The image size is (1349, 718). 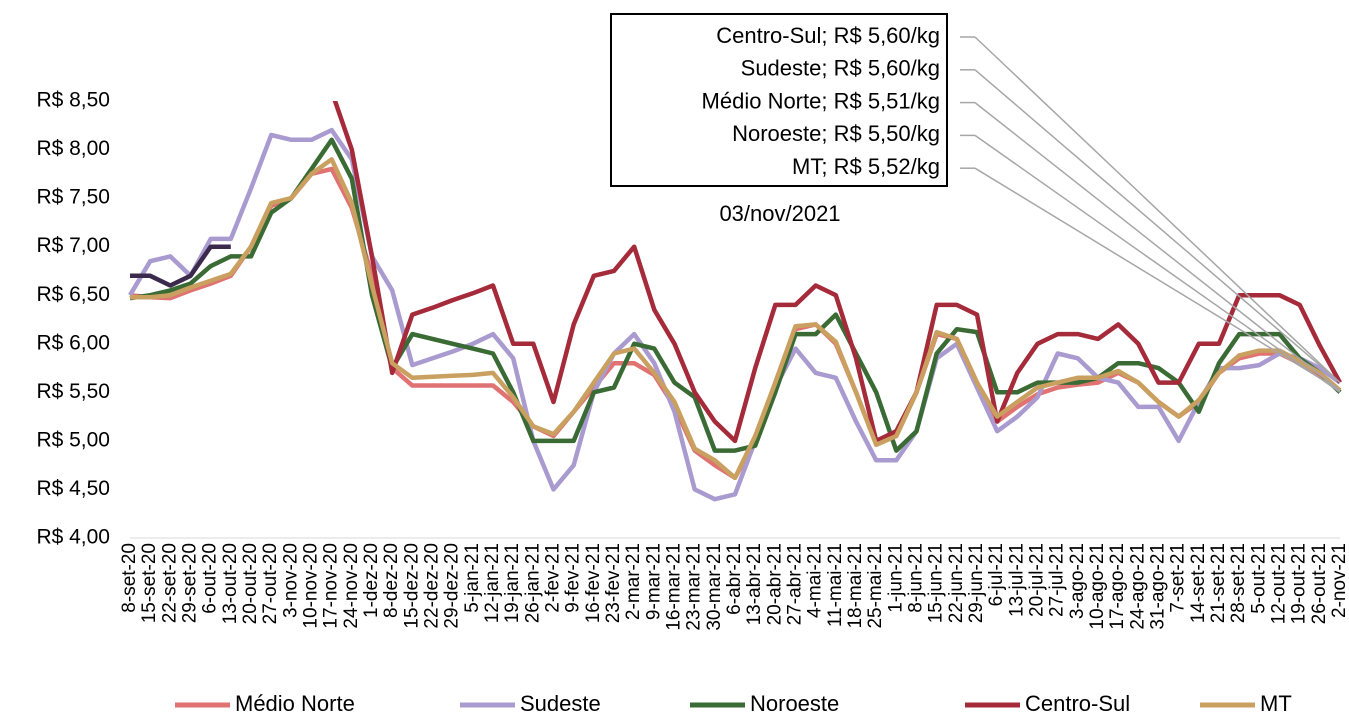 I want to click on x-tick-label: 20-jul-21, so click(x=1037, y=580).